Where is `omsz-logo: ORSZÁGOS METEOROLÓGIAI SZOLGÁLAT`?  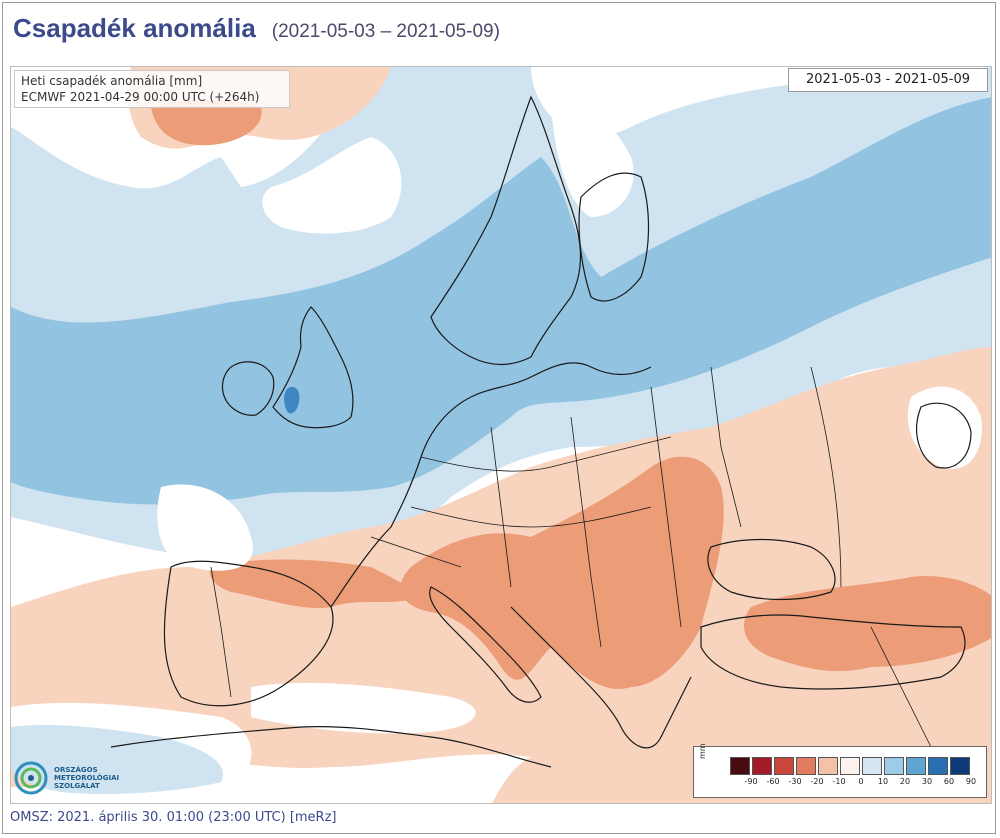 omsz-logo: ORSZÁGOS METEOROLÓGIAI SZOLGÁLAT is located at coordinates (72, 778).